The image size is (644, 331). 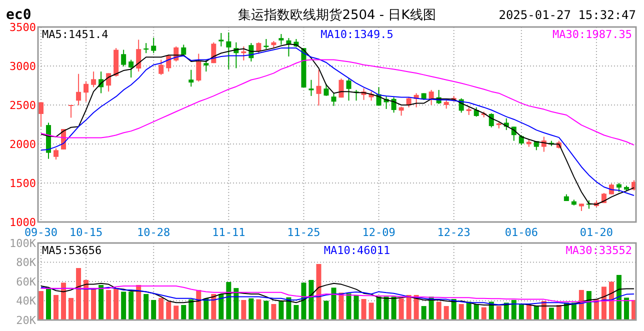 I want to click on series-label: MA10:1349.5, so click(x=357, y=34).